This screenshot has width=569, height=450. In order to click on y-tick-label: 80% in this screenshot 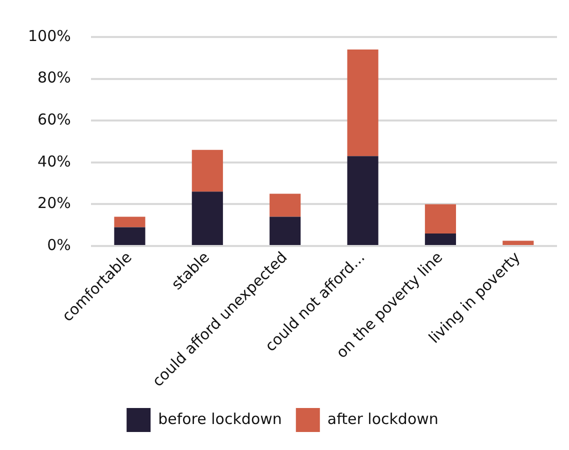, I will do `click(54, 77)`.